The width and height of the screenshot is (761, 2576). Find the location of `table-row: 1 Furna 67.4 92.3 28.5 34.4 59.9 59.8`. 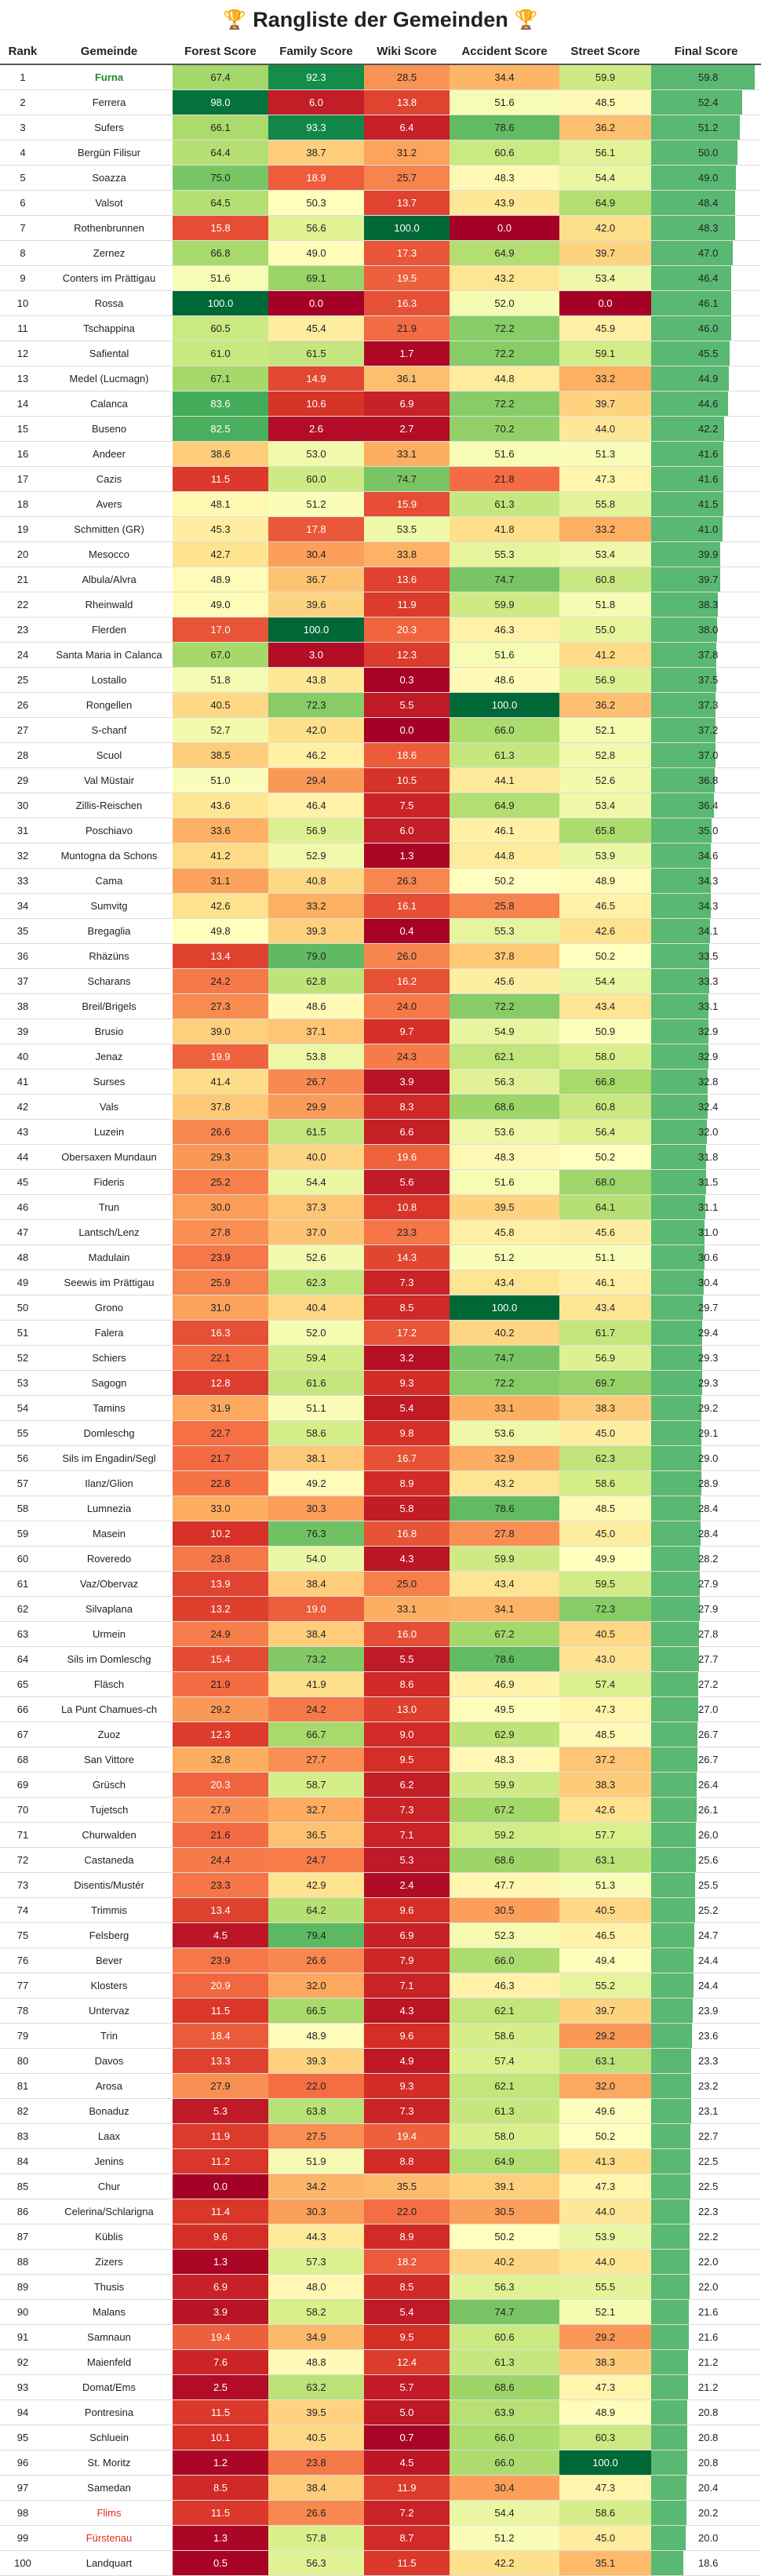

table-row: 1 Furna 67.4 92.3 28.5 34.4 59.9 59.8 is located at coordinates (380, 77).